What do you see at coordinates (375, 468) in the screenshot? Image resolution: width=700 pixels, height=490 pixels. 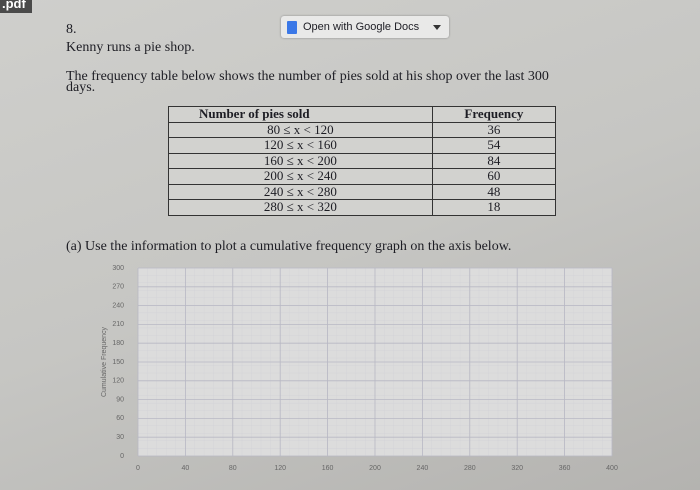 I see `x-tick-label: 200` at bounding box center [375, 468].